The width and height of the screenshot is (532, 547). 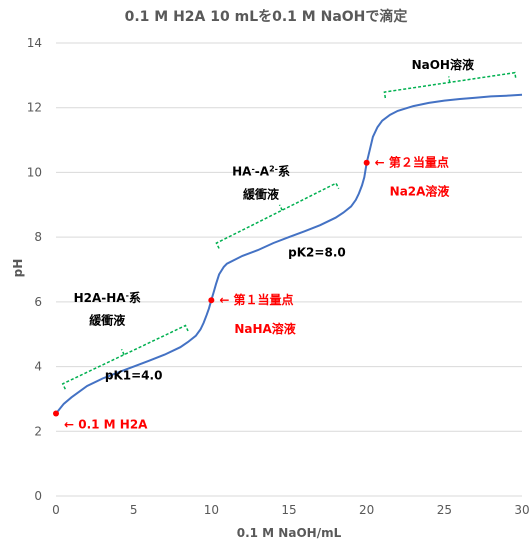 What do you see at coordinates (34, 172) in the screenshot?
I see `y-tick-label: 10` at bounding box center [34, 172].